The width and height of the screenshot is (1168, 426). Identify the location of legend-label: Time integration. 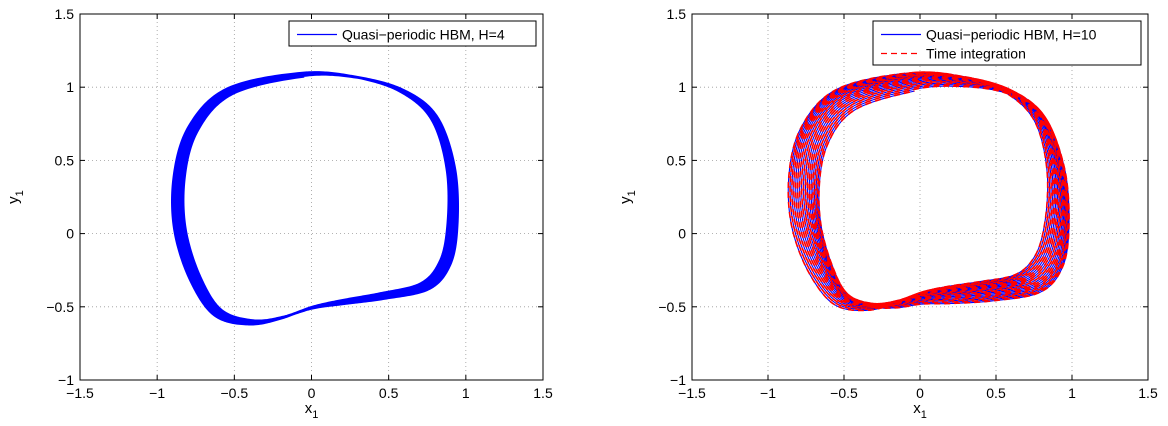
(976, 54).